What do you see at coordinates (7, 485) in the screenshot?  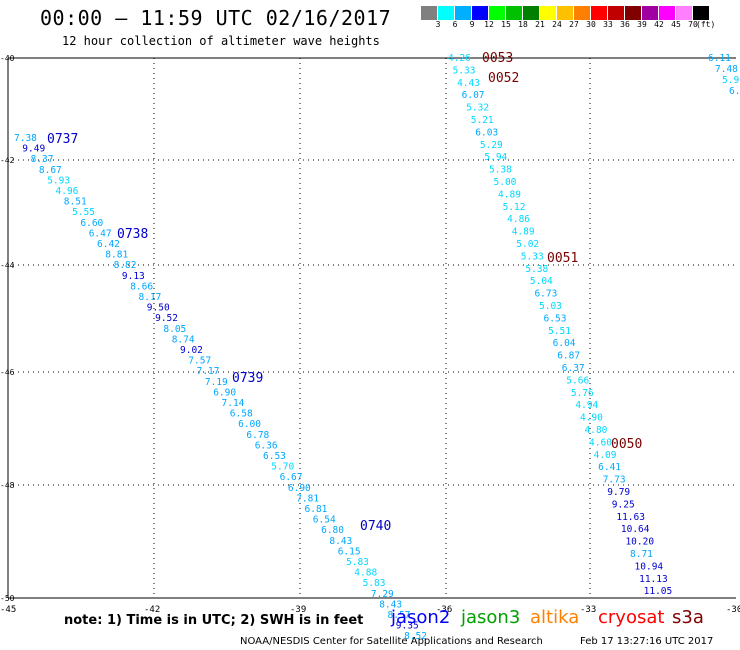 I see `lat-tick-label: -48` at bounding box center [7, 485].